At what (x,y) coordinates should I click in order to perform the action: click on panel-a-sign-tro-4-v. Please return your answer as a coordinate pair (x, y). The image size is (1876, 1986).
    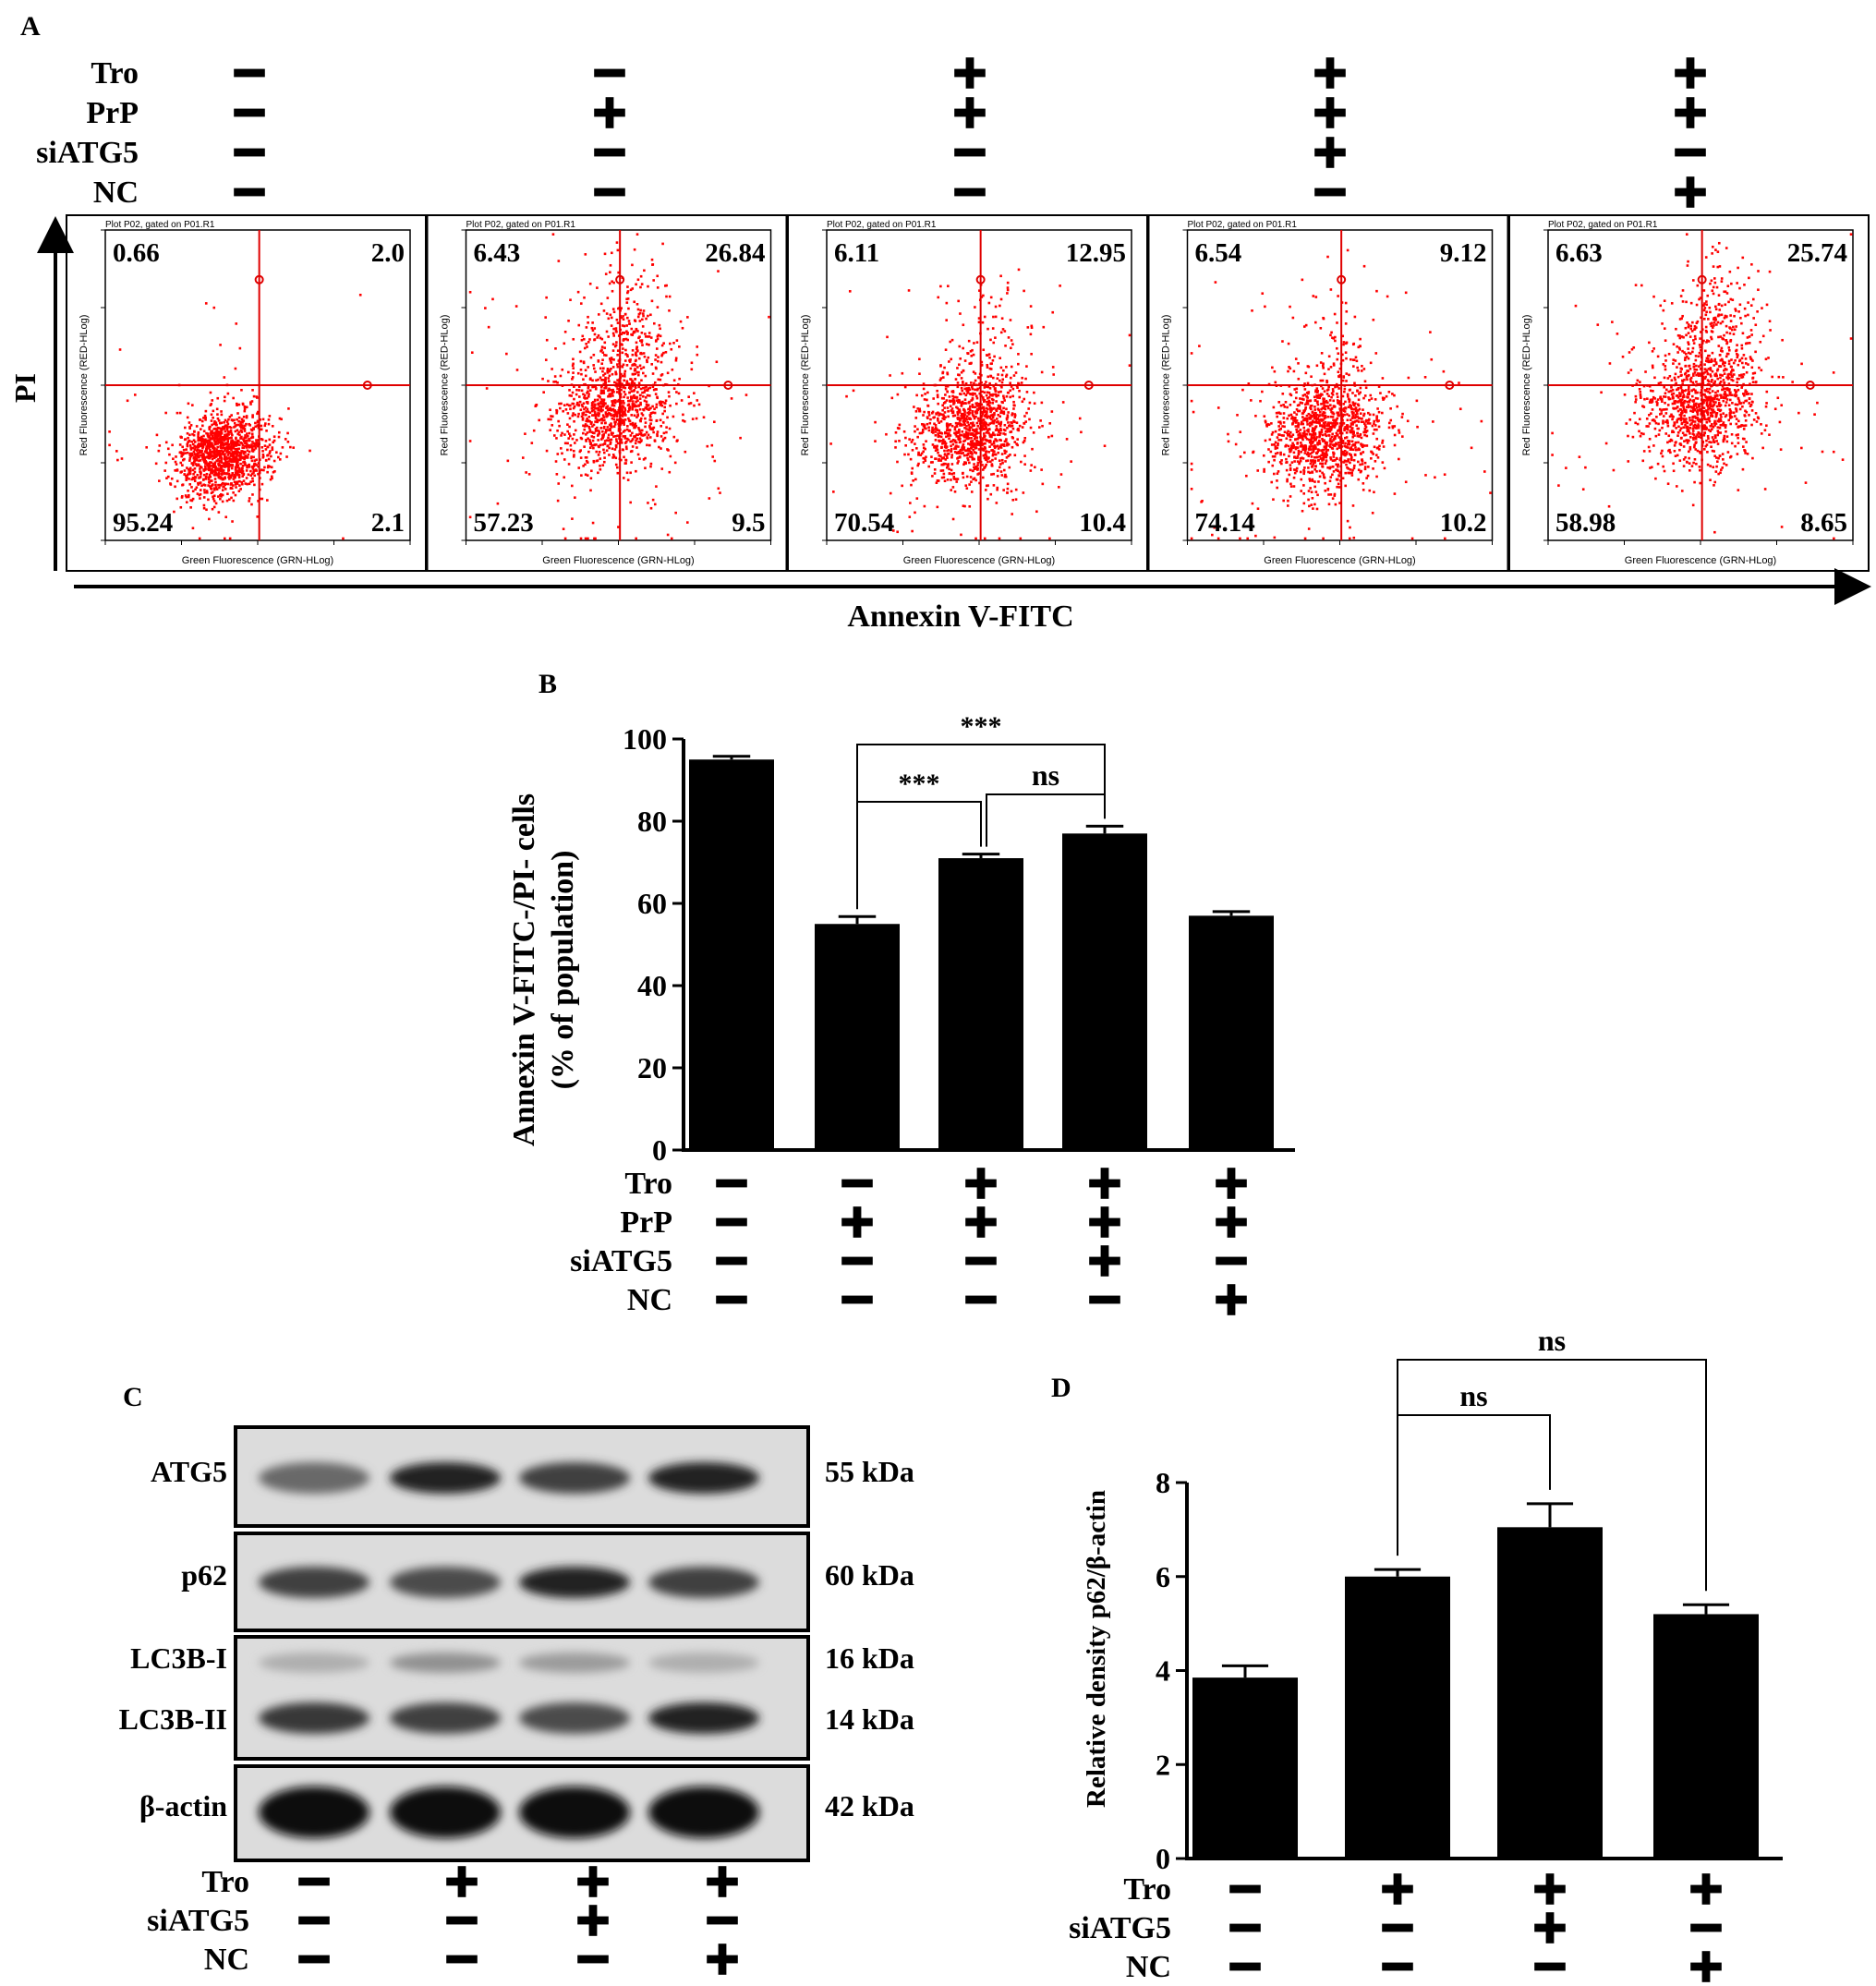
    Looking at the image, I should click on (1330, 73).